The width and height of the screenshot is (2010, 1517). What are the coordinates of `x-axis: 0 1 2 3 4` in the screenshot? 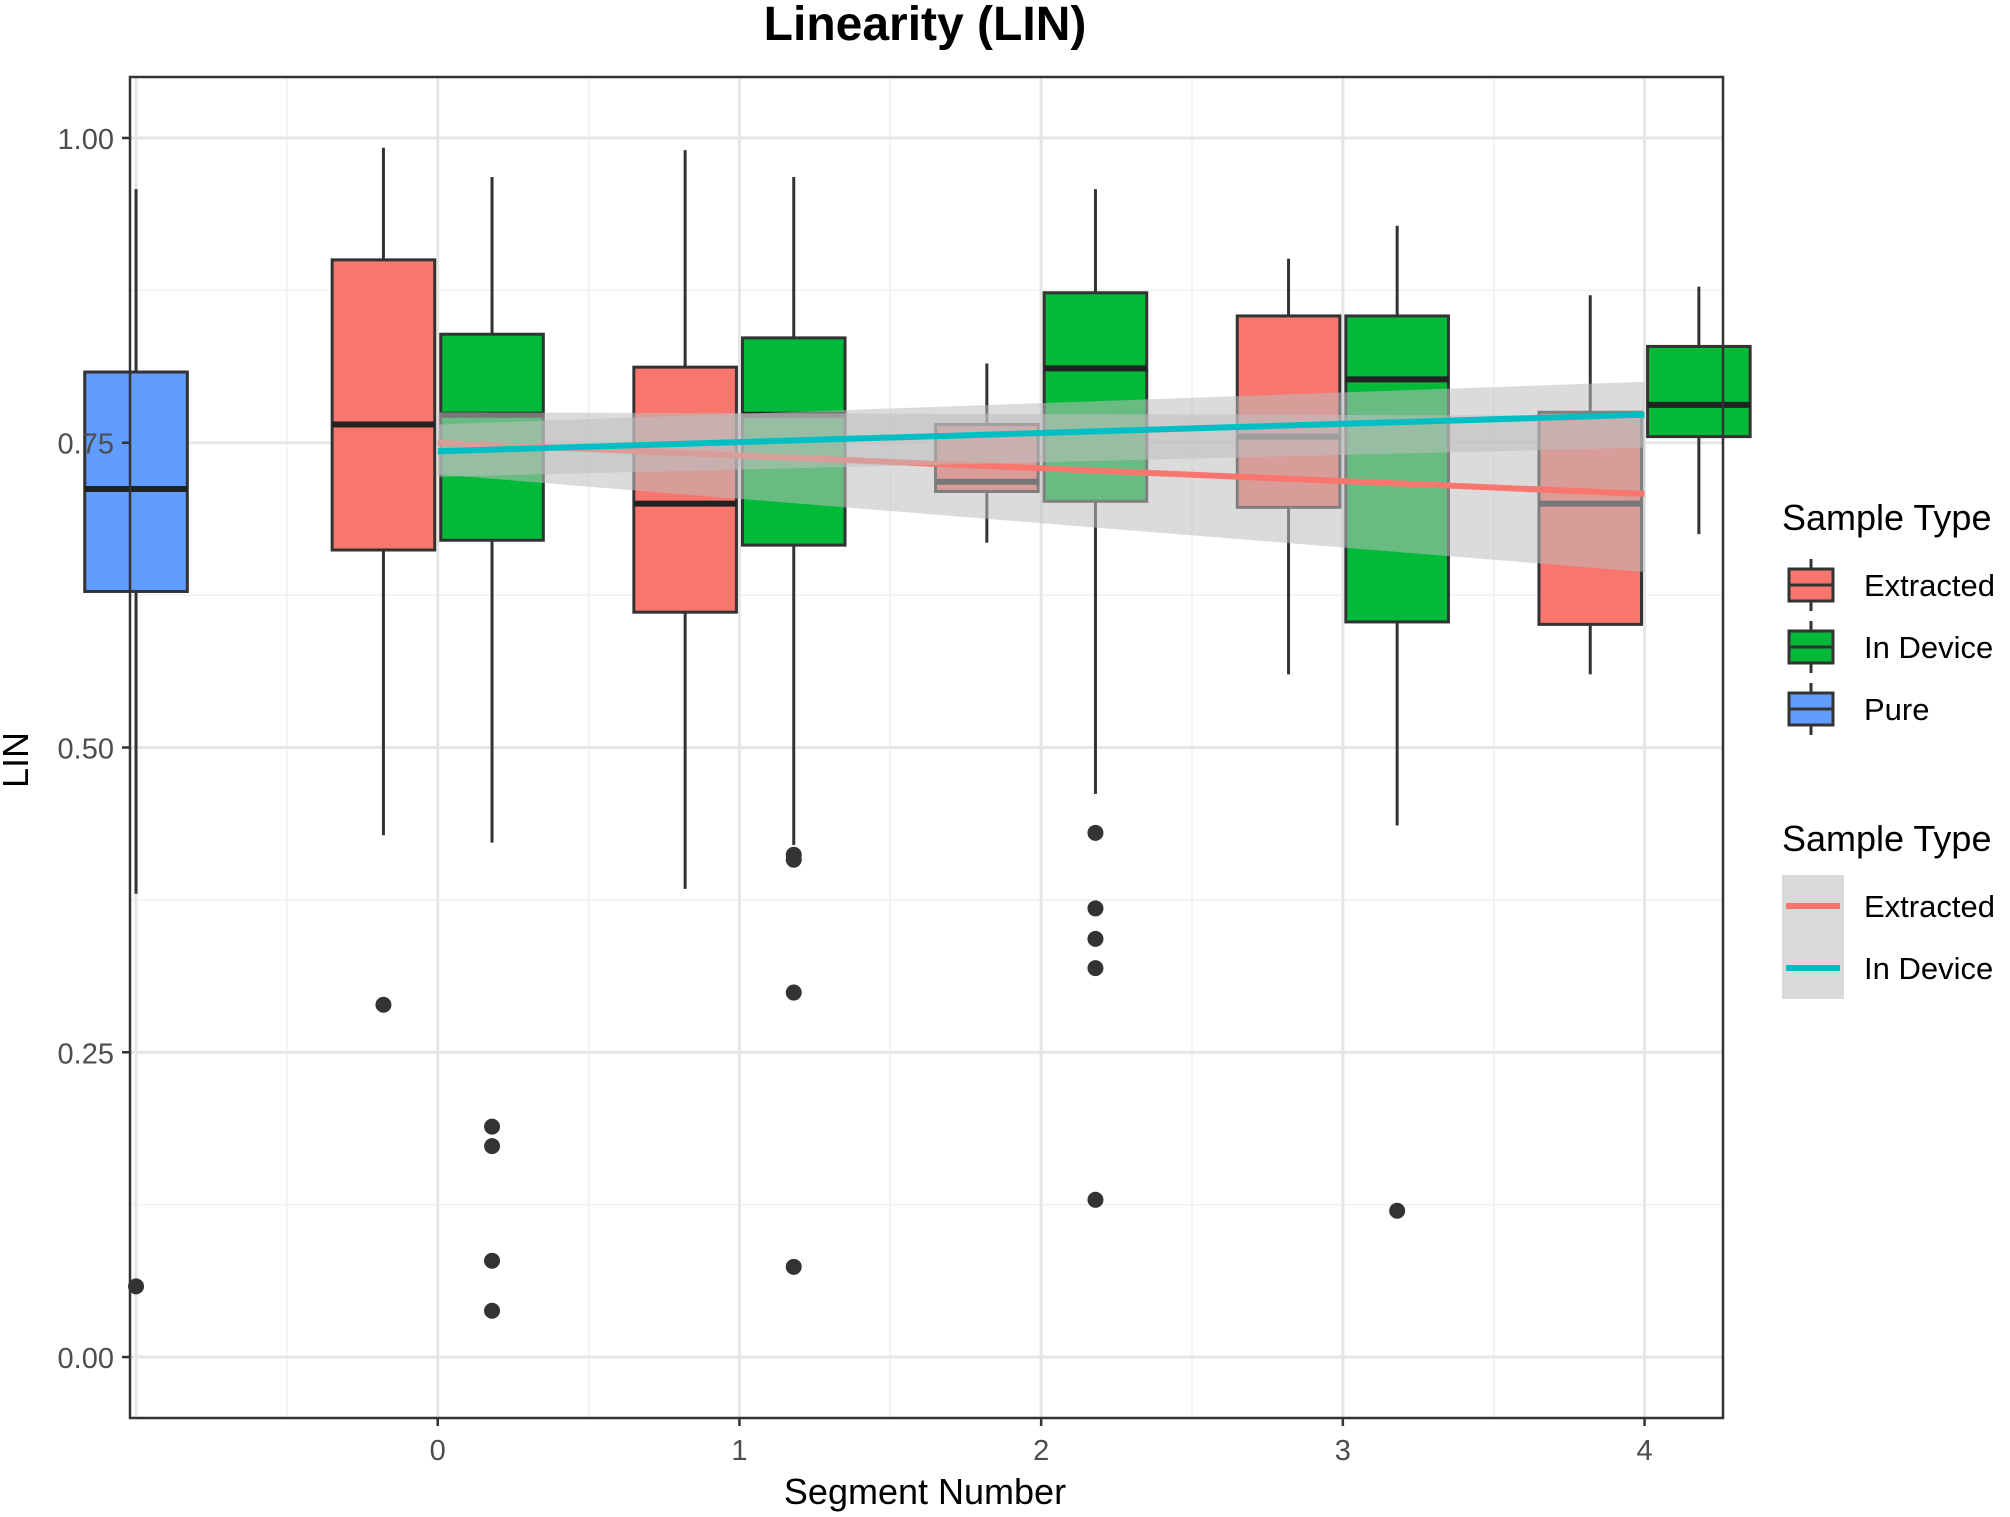 It's located at (1041, 1442).